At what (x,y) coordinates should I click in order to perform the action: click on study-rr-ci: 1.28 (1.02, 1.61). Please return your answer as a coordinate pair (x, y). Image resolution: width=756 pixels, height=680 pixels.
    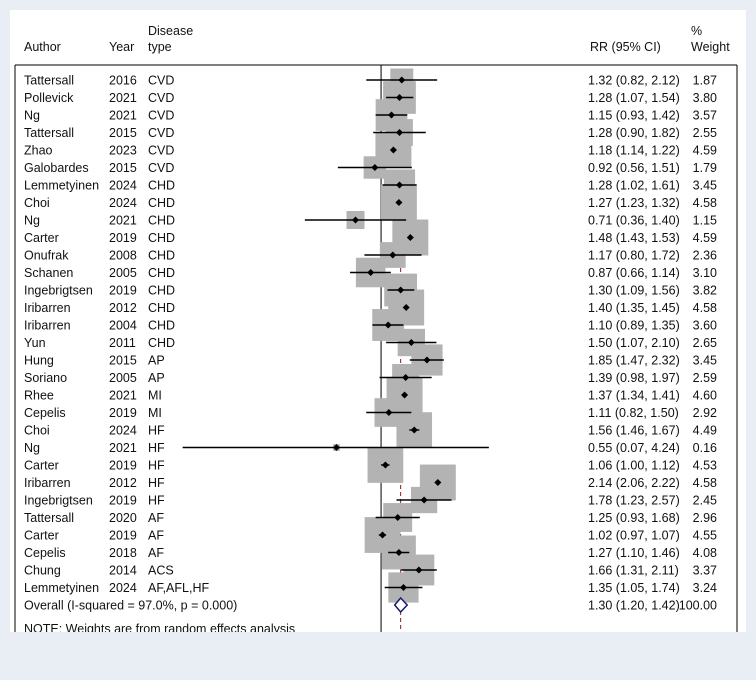
    Looking at the image, I should click on (634, 186).